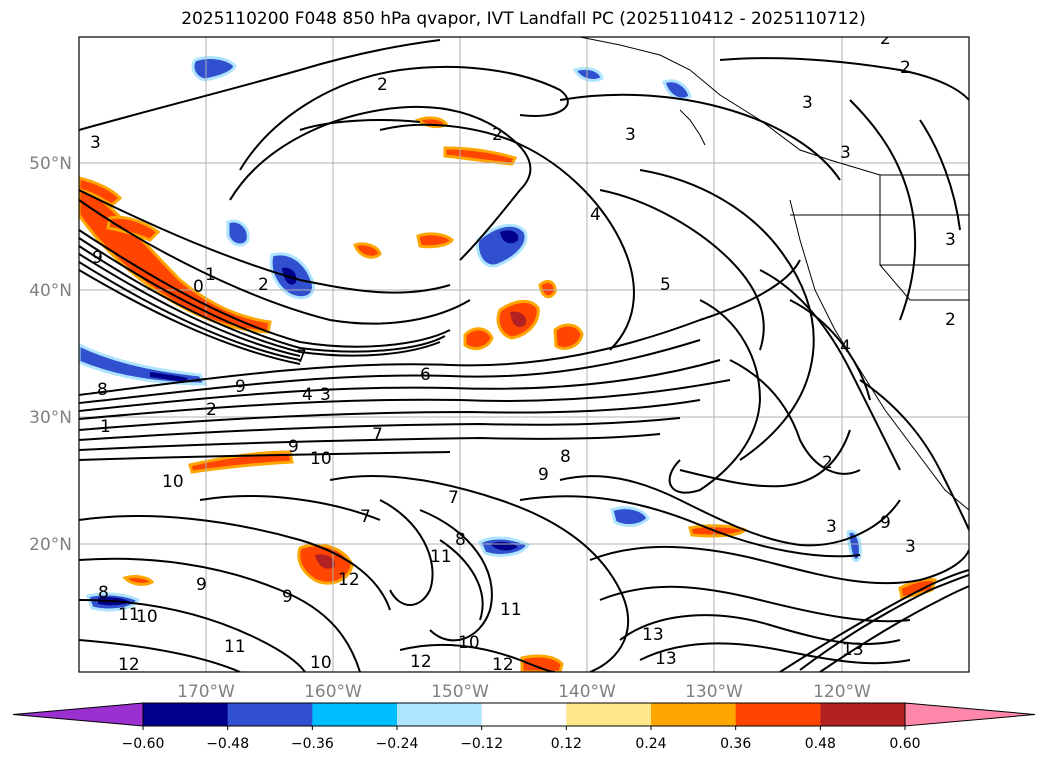 The image size is (1047, 765). I want to click on lon-label: 160°W, so click(333, 692).